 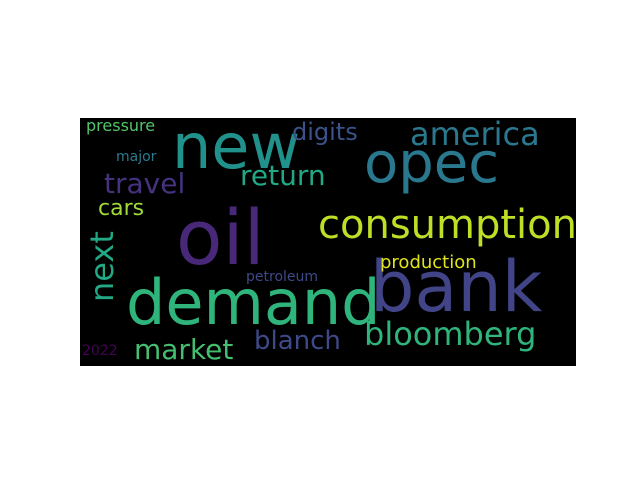 I want to click on word-return: return, so click(x=283, y=175).